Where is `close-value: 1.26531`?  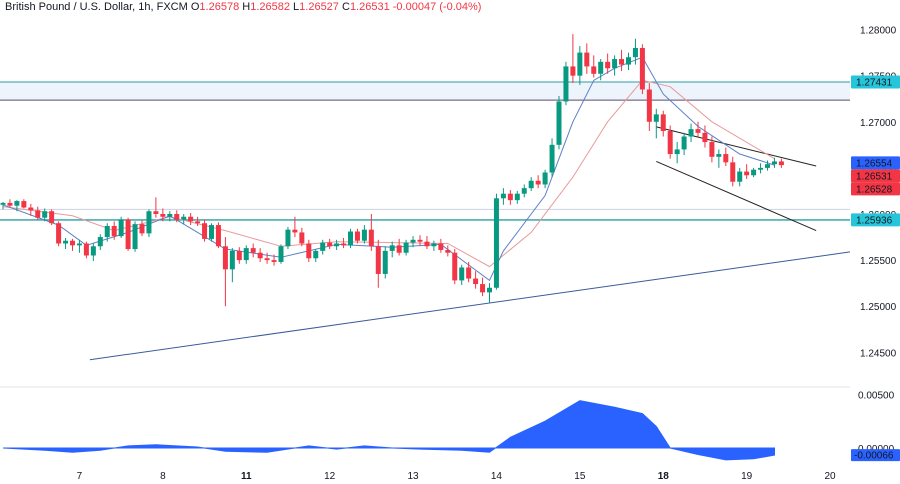 close-value: 1.26531 is located at coordinates (369, 7).